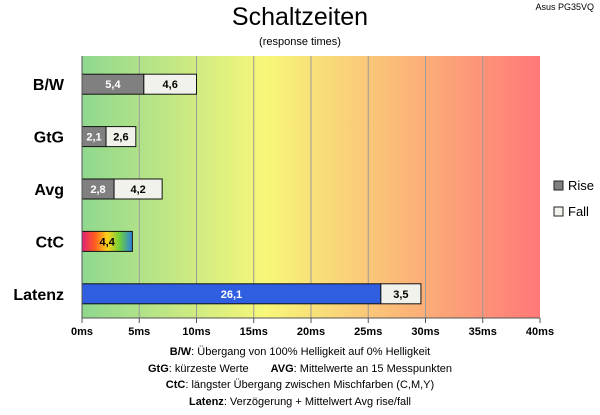 This screenshot has width=600, height=415. I want to click on x-tick-label: 40ms, so click(540, 332).